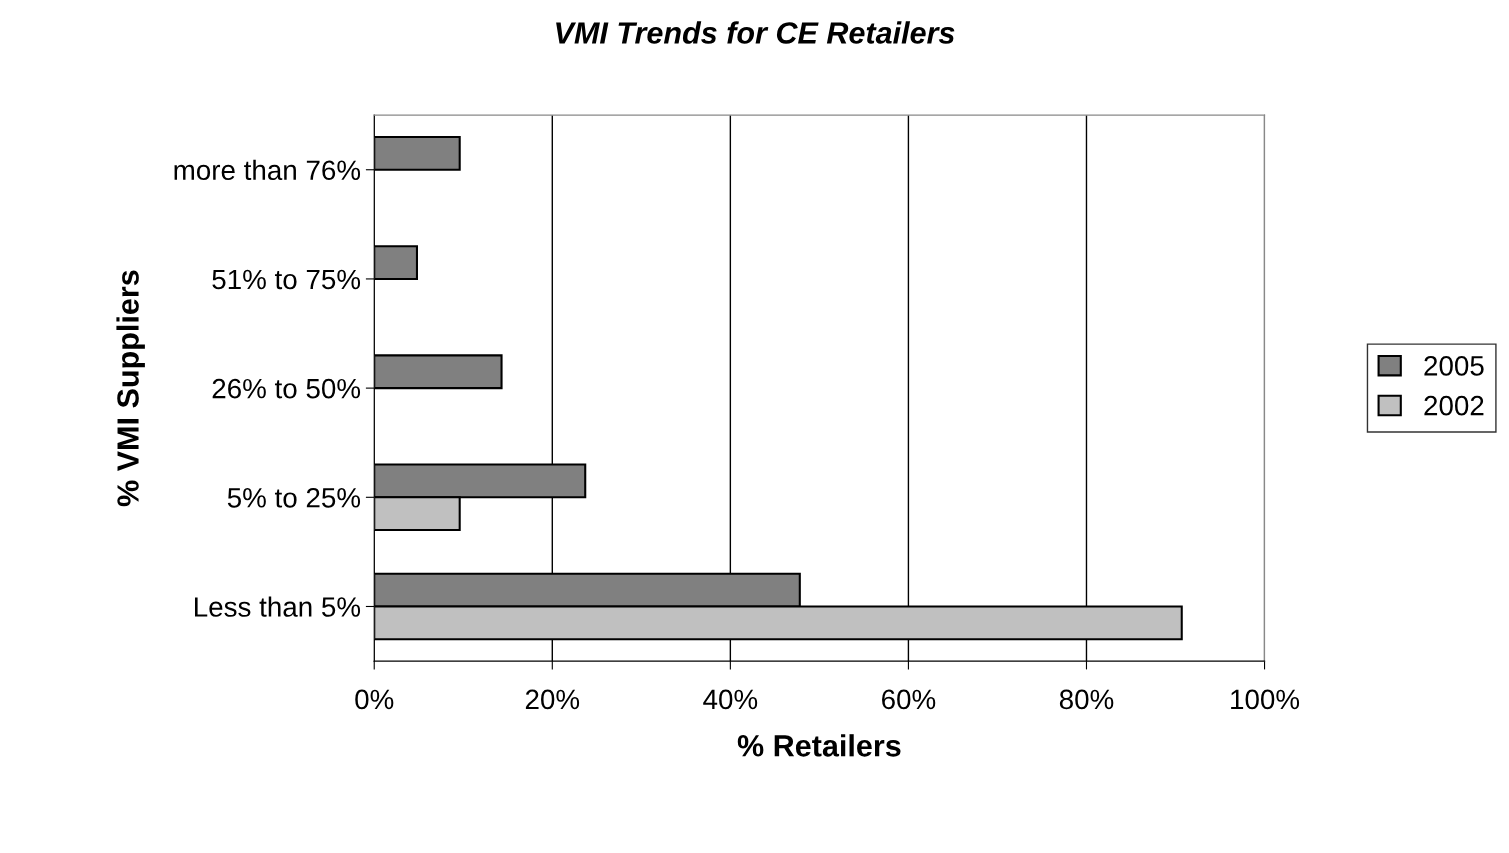 The image size is (1509, 853). Describe the element at coordinates (267, 170) in the screenshot. I see `y-tick-label: more than 76%` at that location.